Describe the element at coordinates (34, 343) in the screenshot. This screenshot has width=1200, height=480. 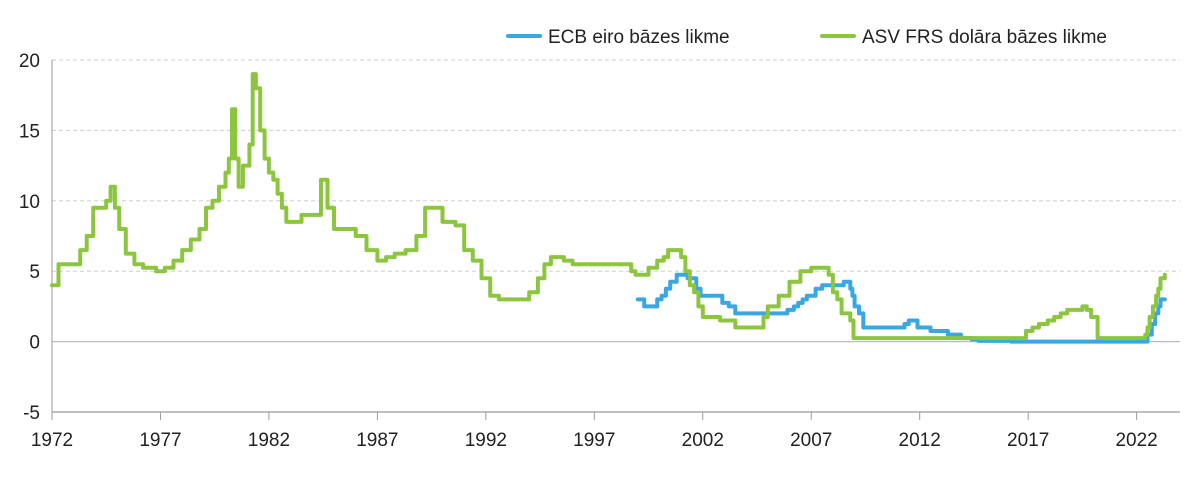
I see `y-tick-label: 0` at that location.